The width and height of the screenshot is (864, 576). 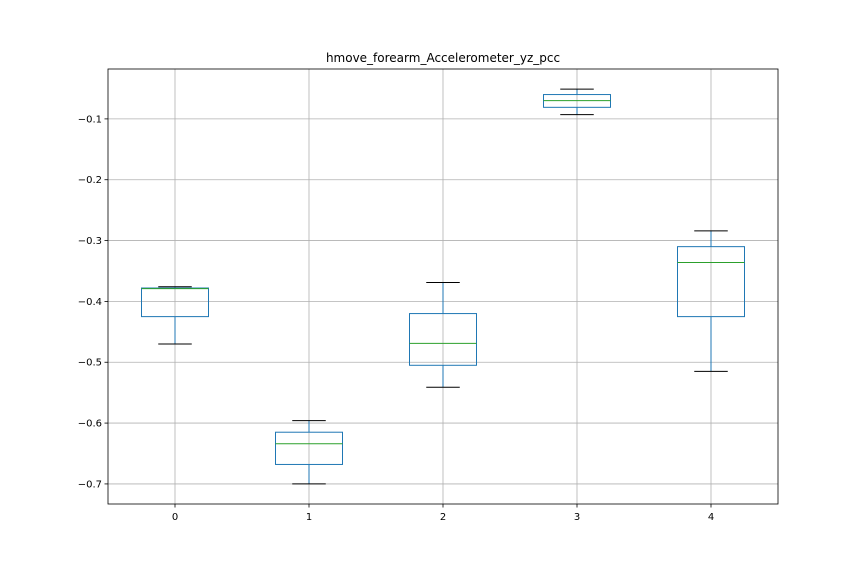 I want to click on y-tick-label: −0.2, so click(x=90, y=180).